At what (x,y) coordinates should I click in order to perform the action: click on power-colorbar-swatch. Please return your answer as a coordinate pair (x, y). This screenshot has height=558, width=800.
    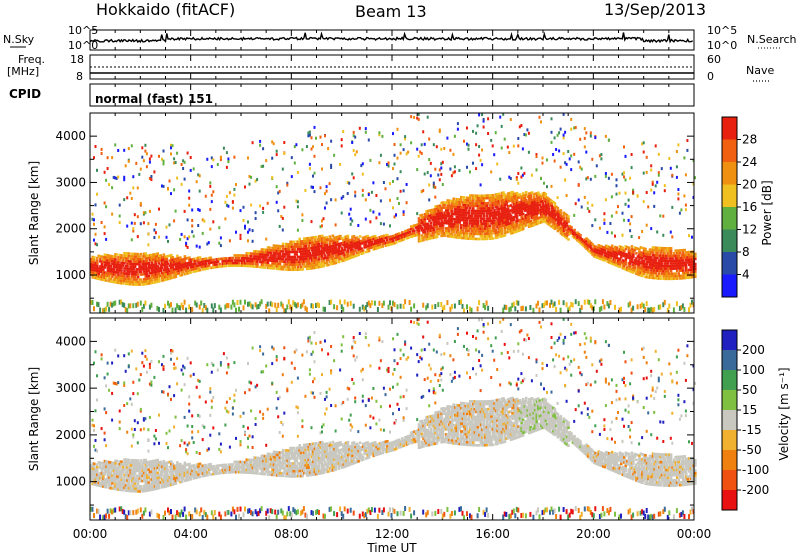
    Looking at the image, I should click on (729, 173).